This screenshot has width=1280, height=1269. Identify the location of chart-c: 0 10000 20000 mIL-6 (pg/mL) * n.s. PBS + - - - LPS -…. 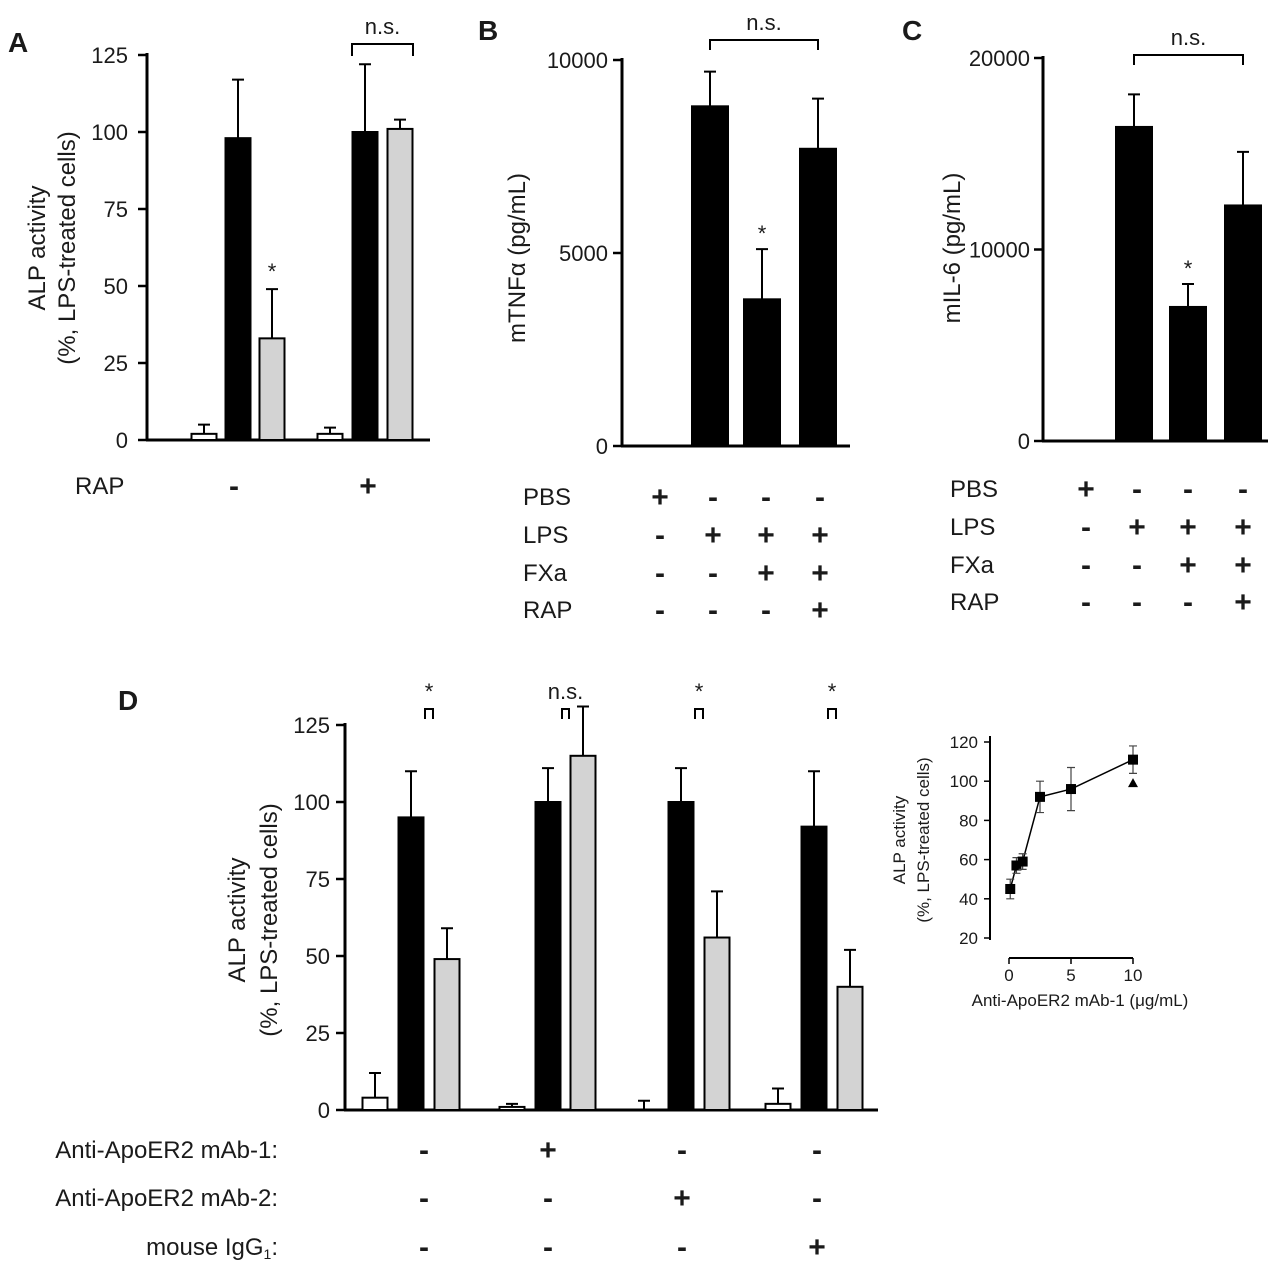
(1103, 322).